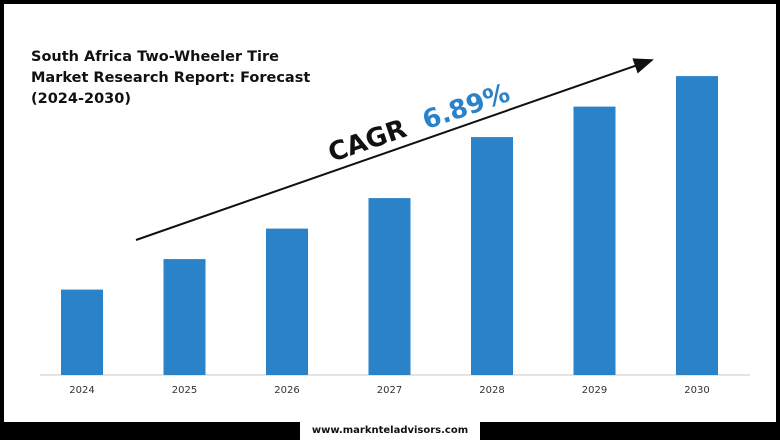  Describe the element at coordinates (697, 225) in the screenshot. I see `bar-2030` at that location.